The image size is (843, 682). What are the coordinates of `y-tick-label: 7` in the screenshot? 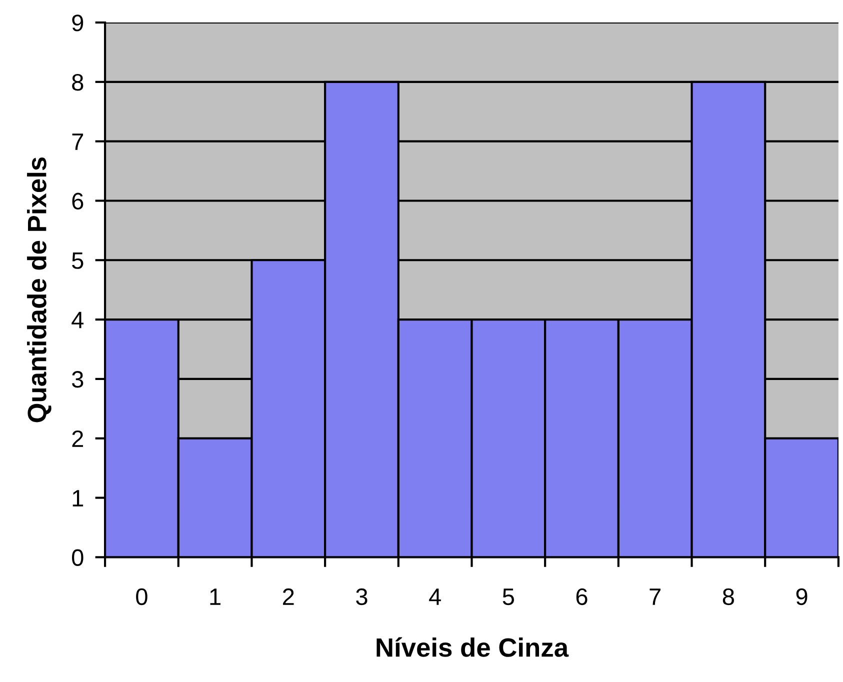 It's located at (78, 142).